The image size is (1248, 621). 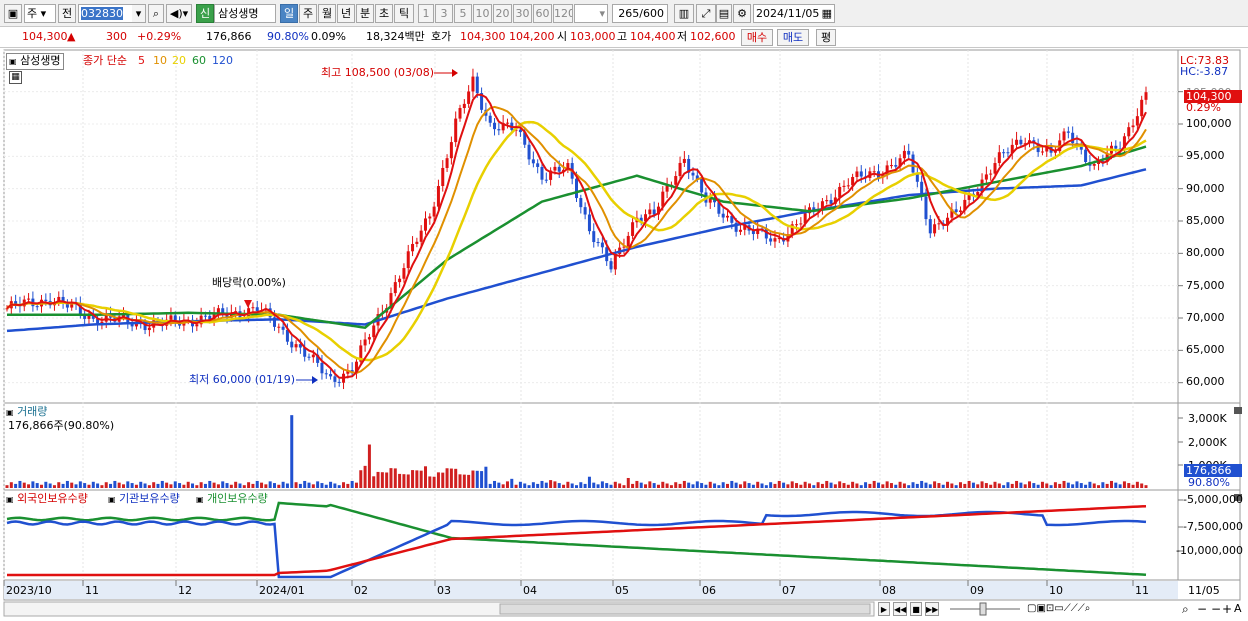 What do you see at coordinates (156, 13) in the screenshot?
I see `search-icon: ⌕` at bounding box center [156, 13].